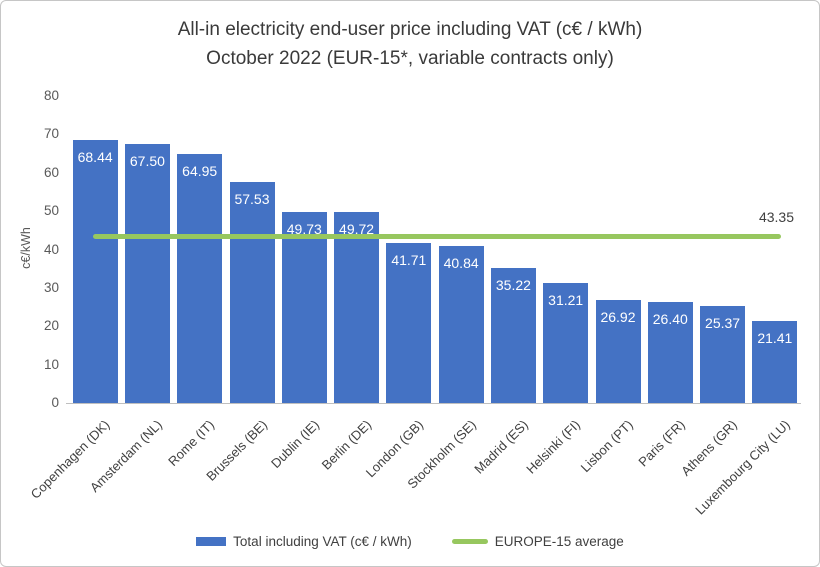 This screenshot has height=567, width=820. Describe the element at coordinates (304, 229) in the screenshot. I see `bar-value-label: 49.73` at that location.